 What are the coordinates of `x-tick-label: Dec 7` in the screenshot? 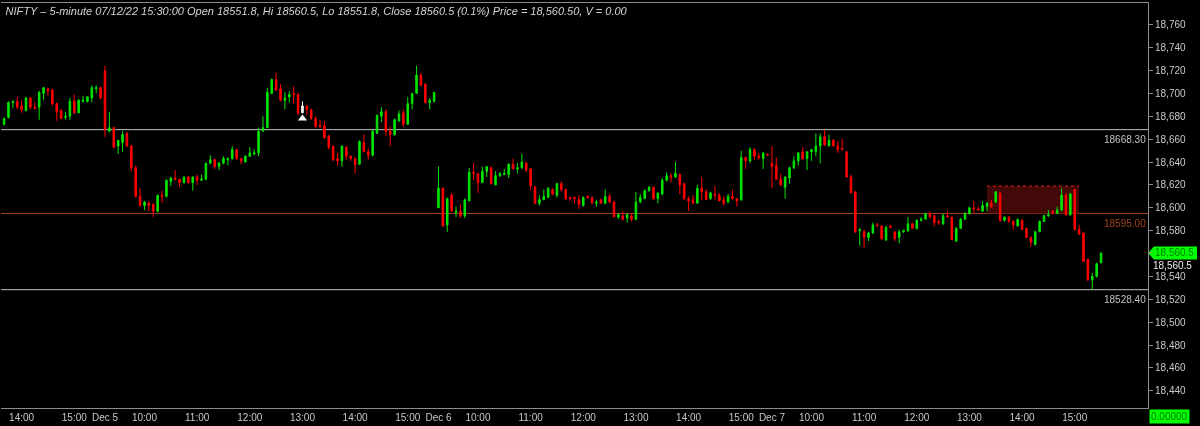 It's located at (772, 417).